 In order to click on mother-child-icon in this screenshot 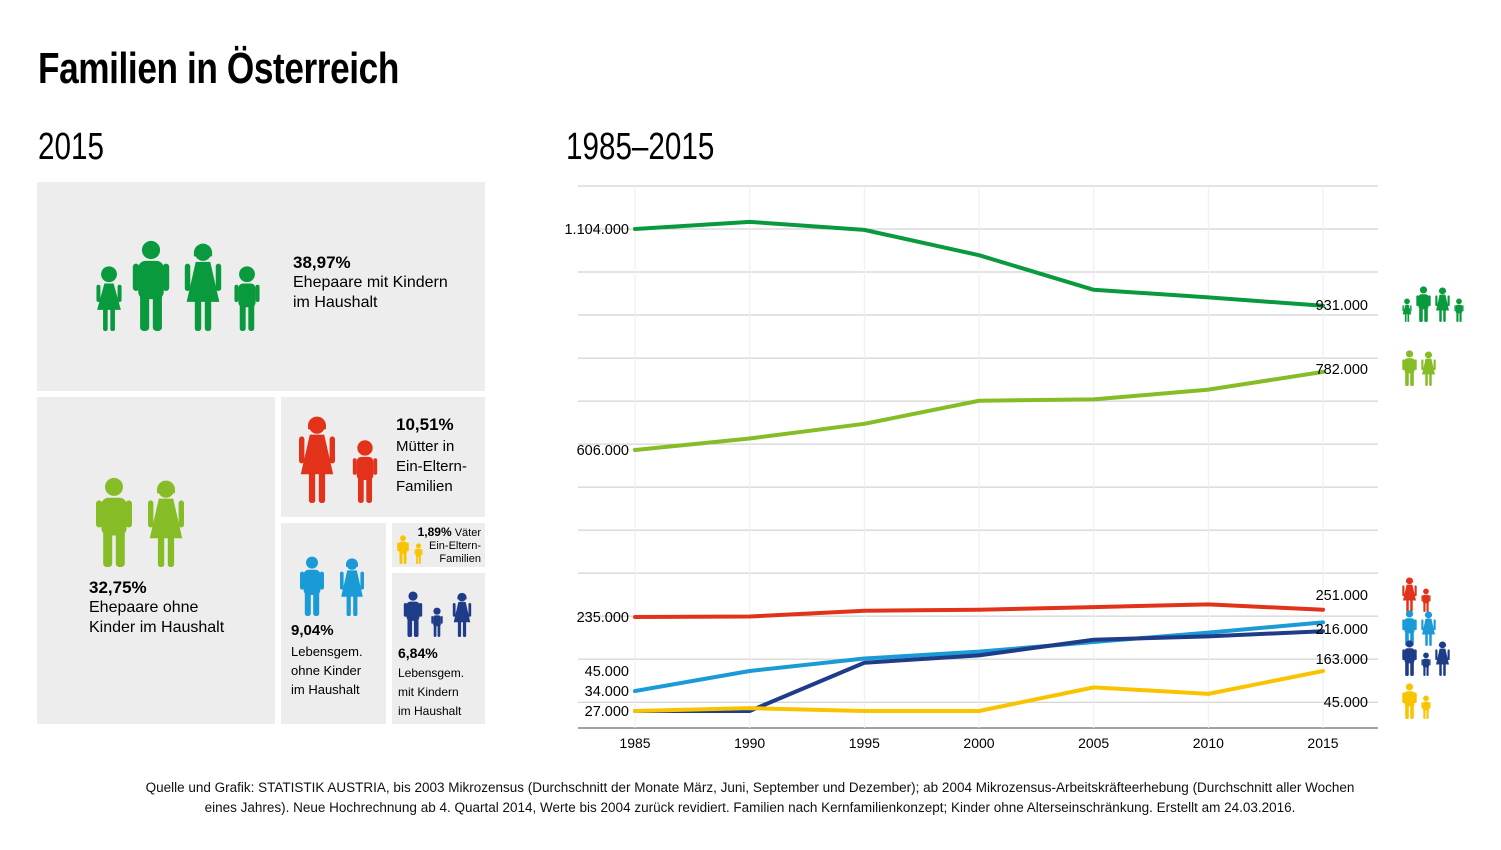, I will do `click(338, 459)`.